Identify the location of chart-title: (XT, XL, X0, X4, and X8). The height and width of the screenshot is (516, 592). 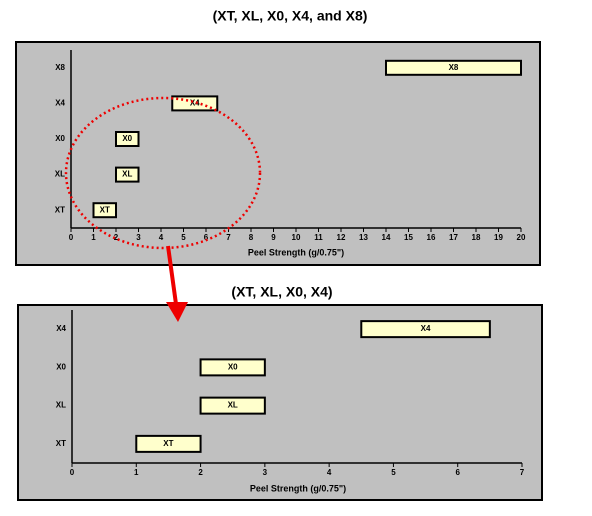
(290, 16).